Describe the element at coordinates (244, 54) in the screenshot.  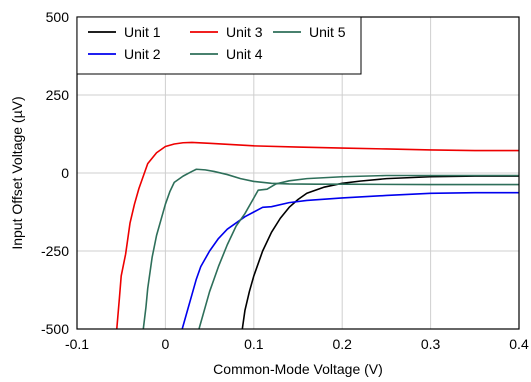
I see `legend-label: Unit 4` at that location.